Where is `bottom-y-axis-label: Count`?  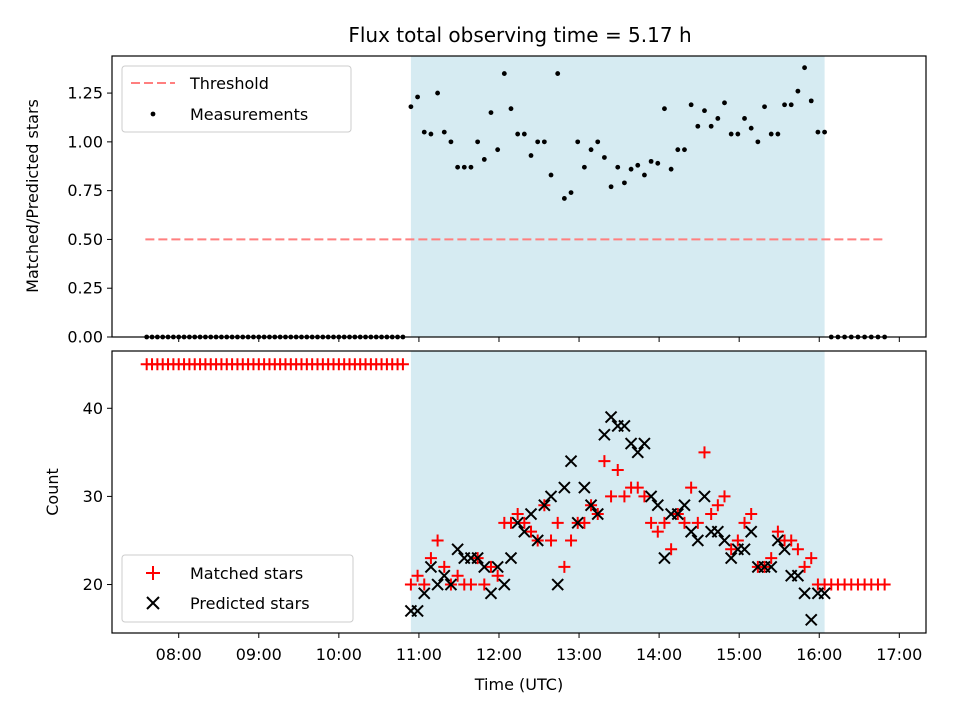
bottom-y-axis-label: Count is located at coordinates (52, 492).